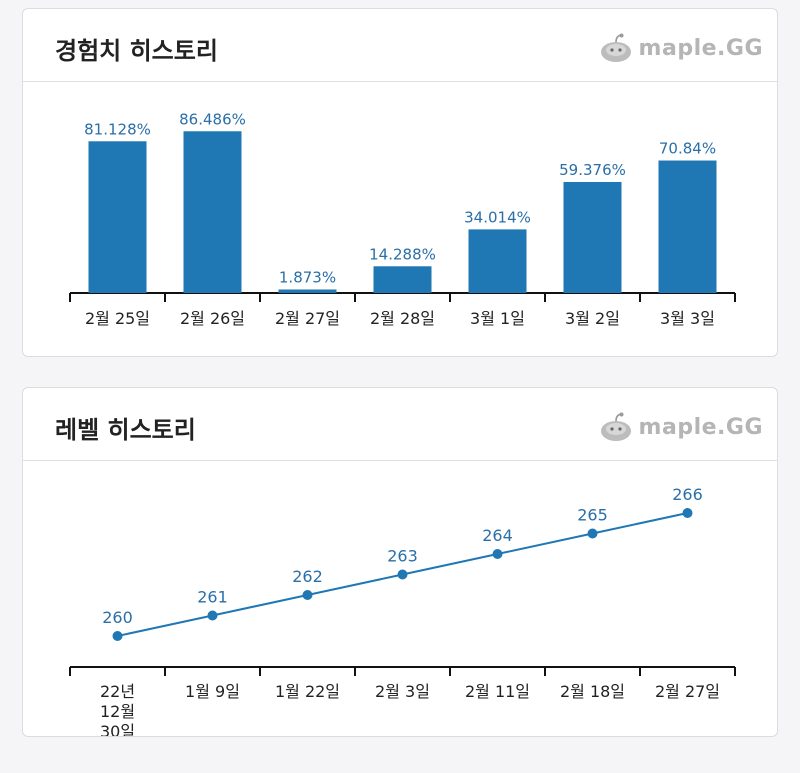 This screenshot has height=773, width=800. What do you see at coordinates (402, 318) in the screenshot?
I see `x-tick-label: 2월 28일` at bounding box center [402, 318].